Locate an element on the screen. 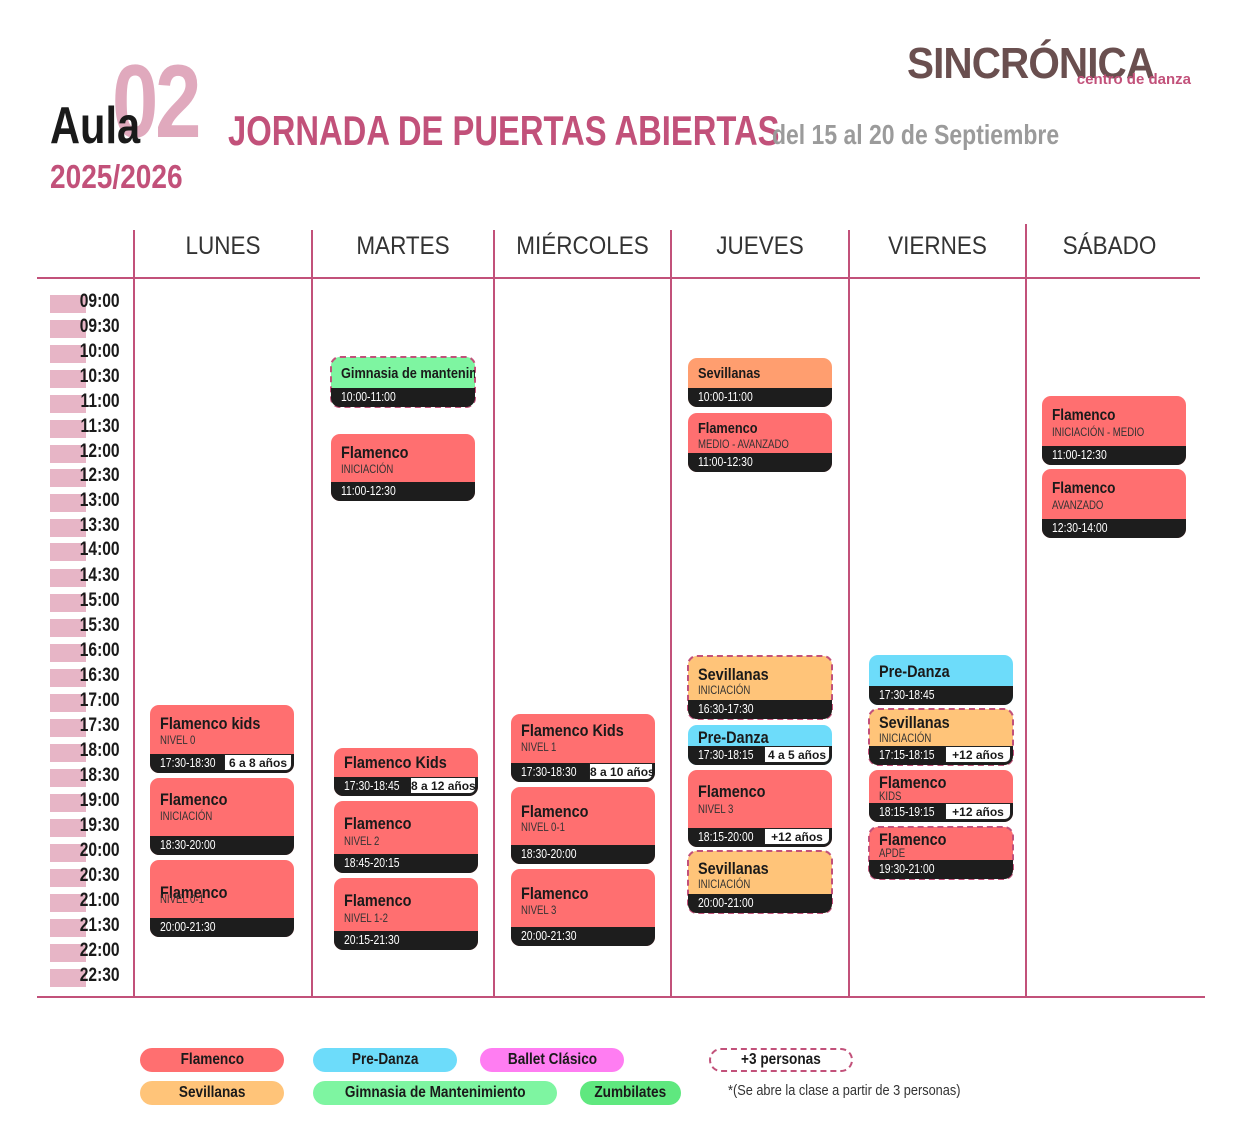 The height and width of the screenshot is (1147, 1241). class-card: Flamenco MEDIO - AVANZADO 11:00-12:30 is located at coordinates (760, 442).